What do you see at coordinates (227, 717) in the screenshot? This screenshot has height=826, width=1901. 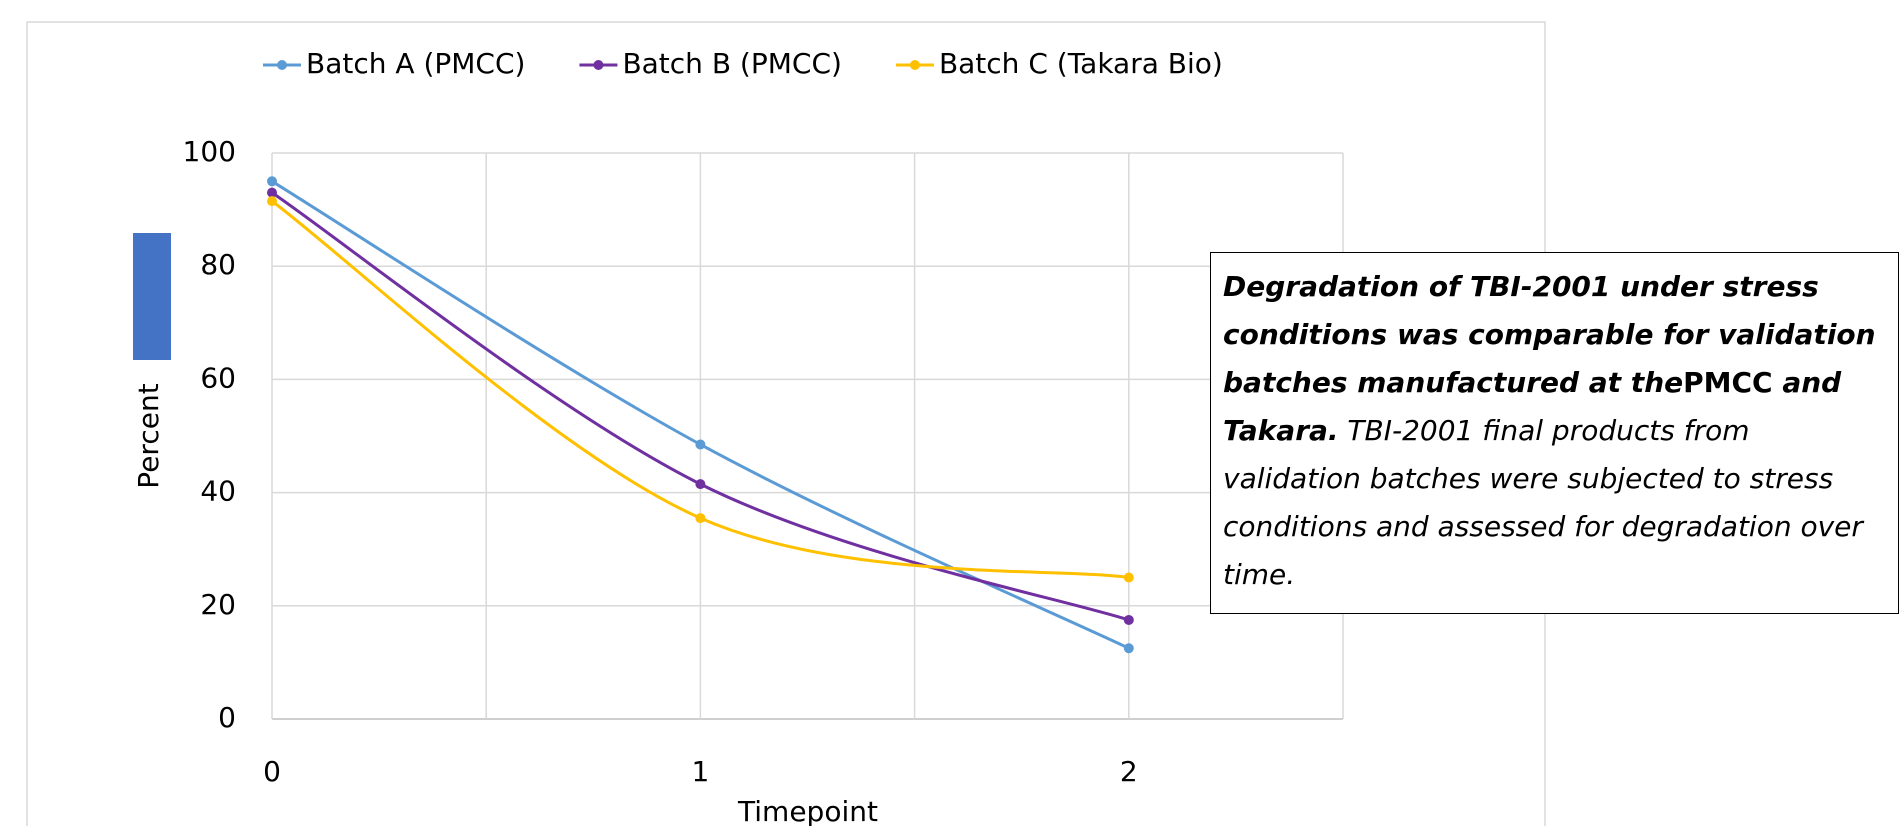 I see `y-tick-label: 0` at bounding box center [227, 717].